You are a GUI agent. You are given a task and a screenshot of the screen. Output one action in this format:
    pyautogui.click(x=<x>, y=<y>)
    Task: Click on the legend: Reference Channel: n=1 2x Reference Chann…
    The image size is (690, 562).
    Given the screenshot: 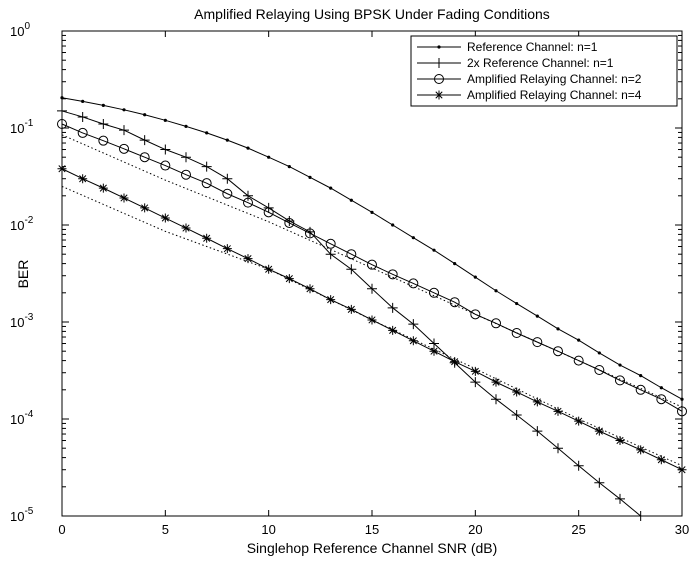 What is the action you would take?
    pyautogui.click(x=544, y=71)
    